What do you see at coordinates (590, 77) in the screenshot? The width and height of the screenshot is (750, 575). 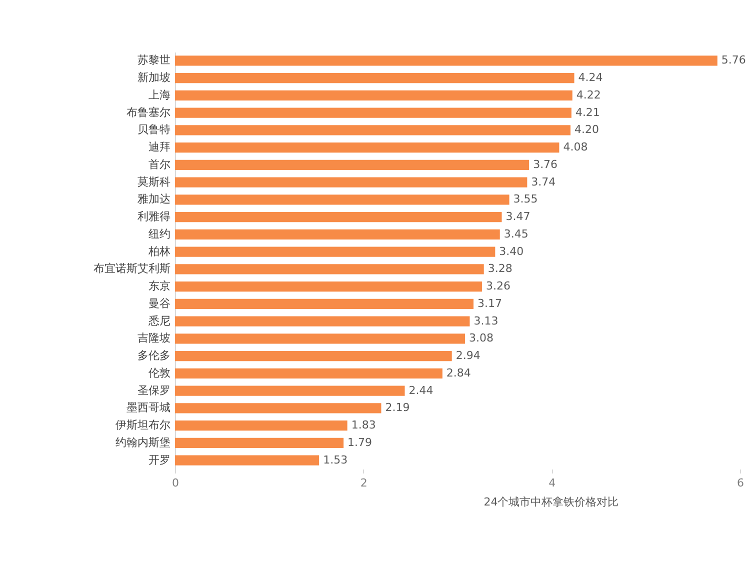 I see `data-label: 4.24` at bounding box center [590, 77].